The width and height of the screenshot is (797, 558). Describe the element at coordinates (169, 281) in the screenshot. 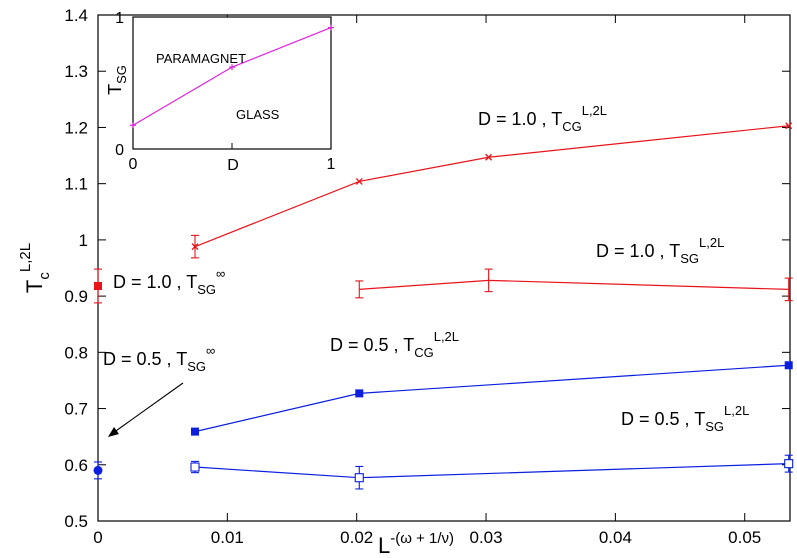

I see `label-d1-sg-inf: D = 1.0 , TSG∞` at that location.